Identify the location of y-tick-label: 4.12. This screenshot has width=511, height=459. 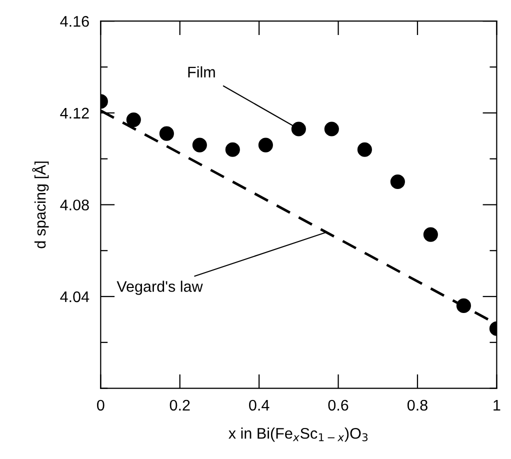
(74, 113).